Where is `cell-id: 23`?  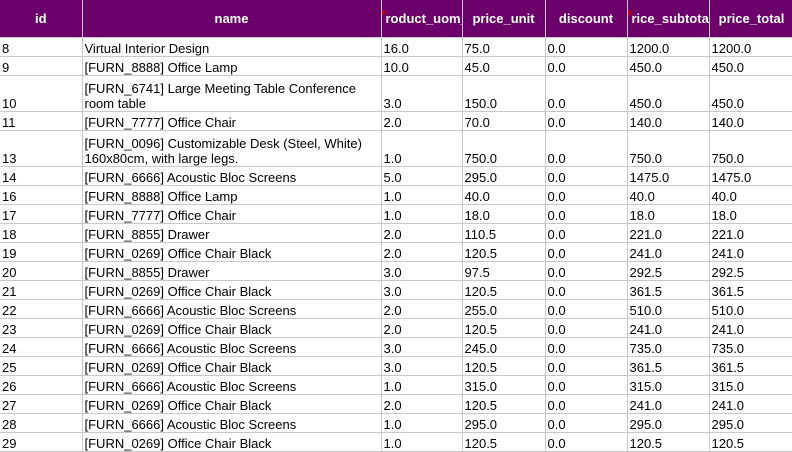
cell-id: 23 is located at coordinates (41, 328).